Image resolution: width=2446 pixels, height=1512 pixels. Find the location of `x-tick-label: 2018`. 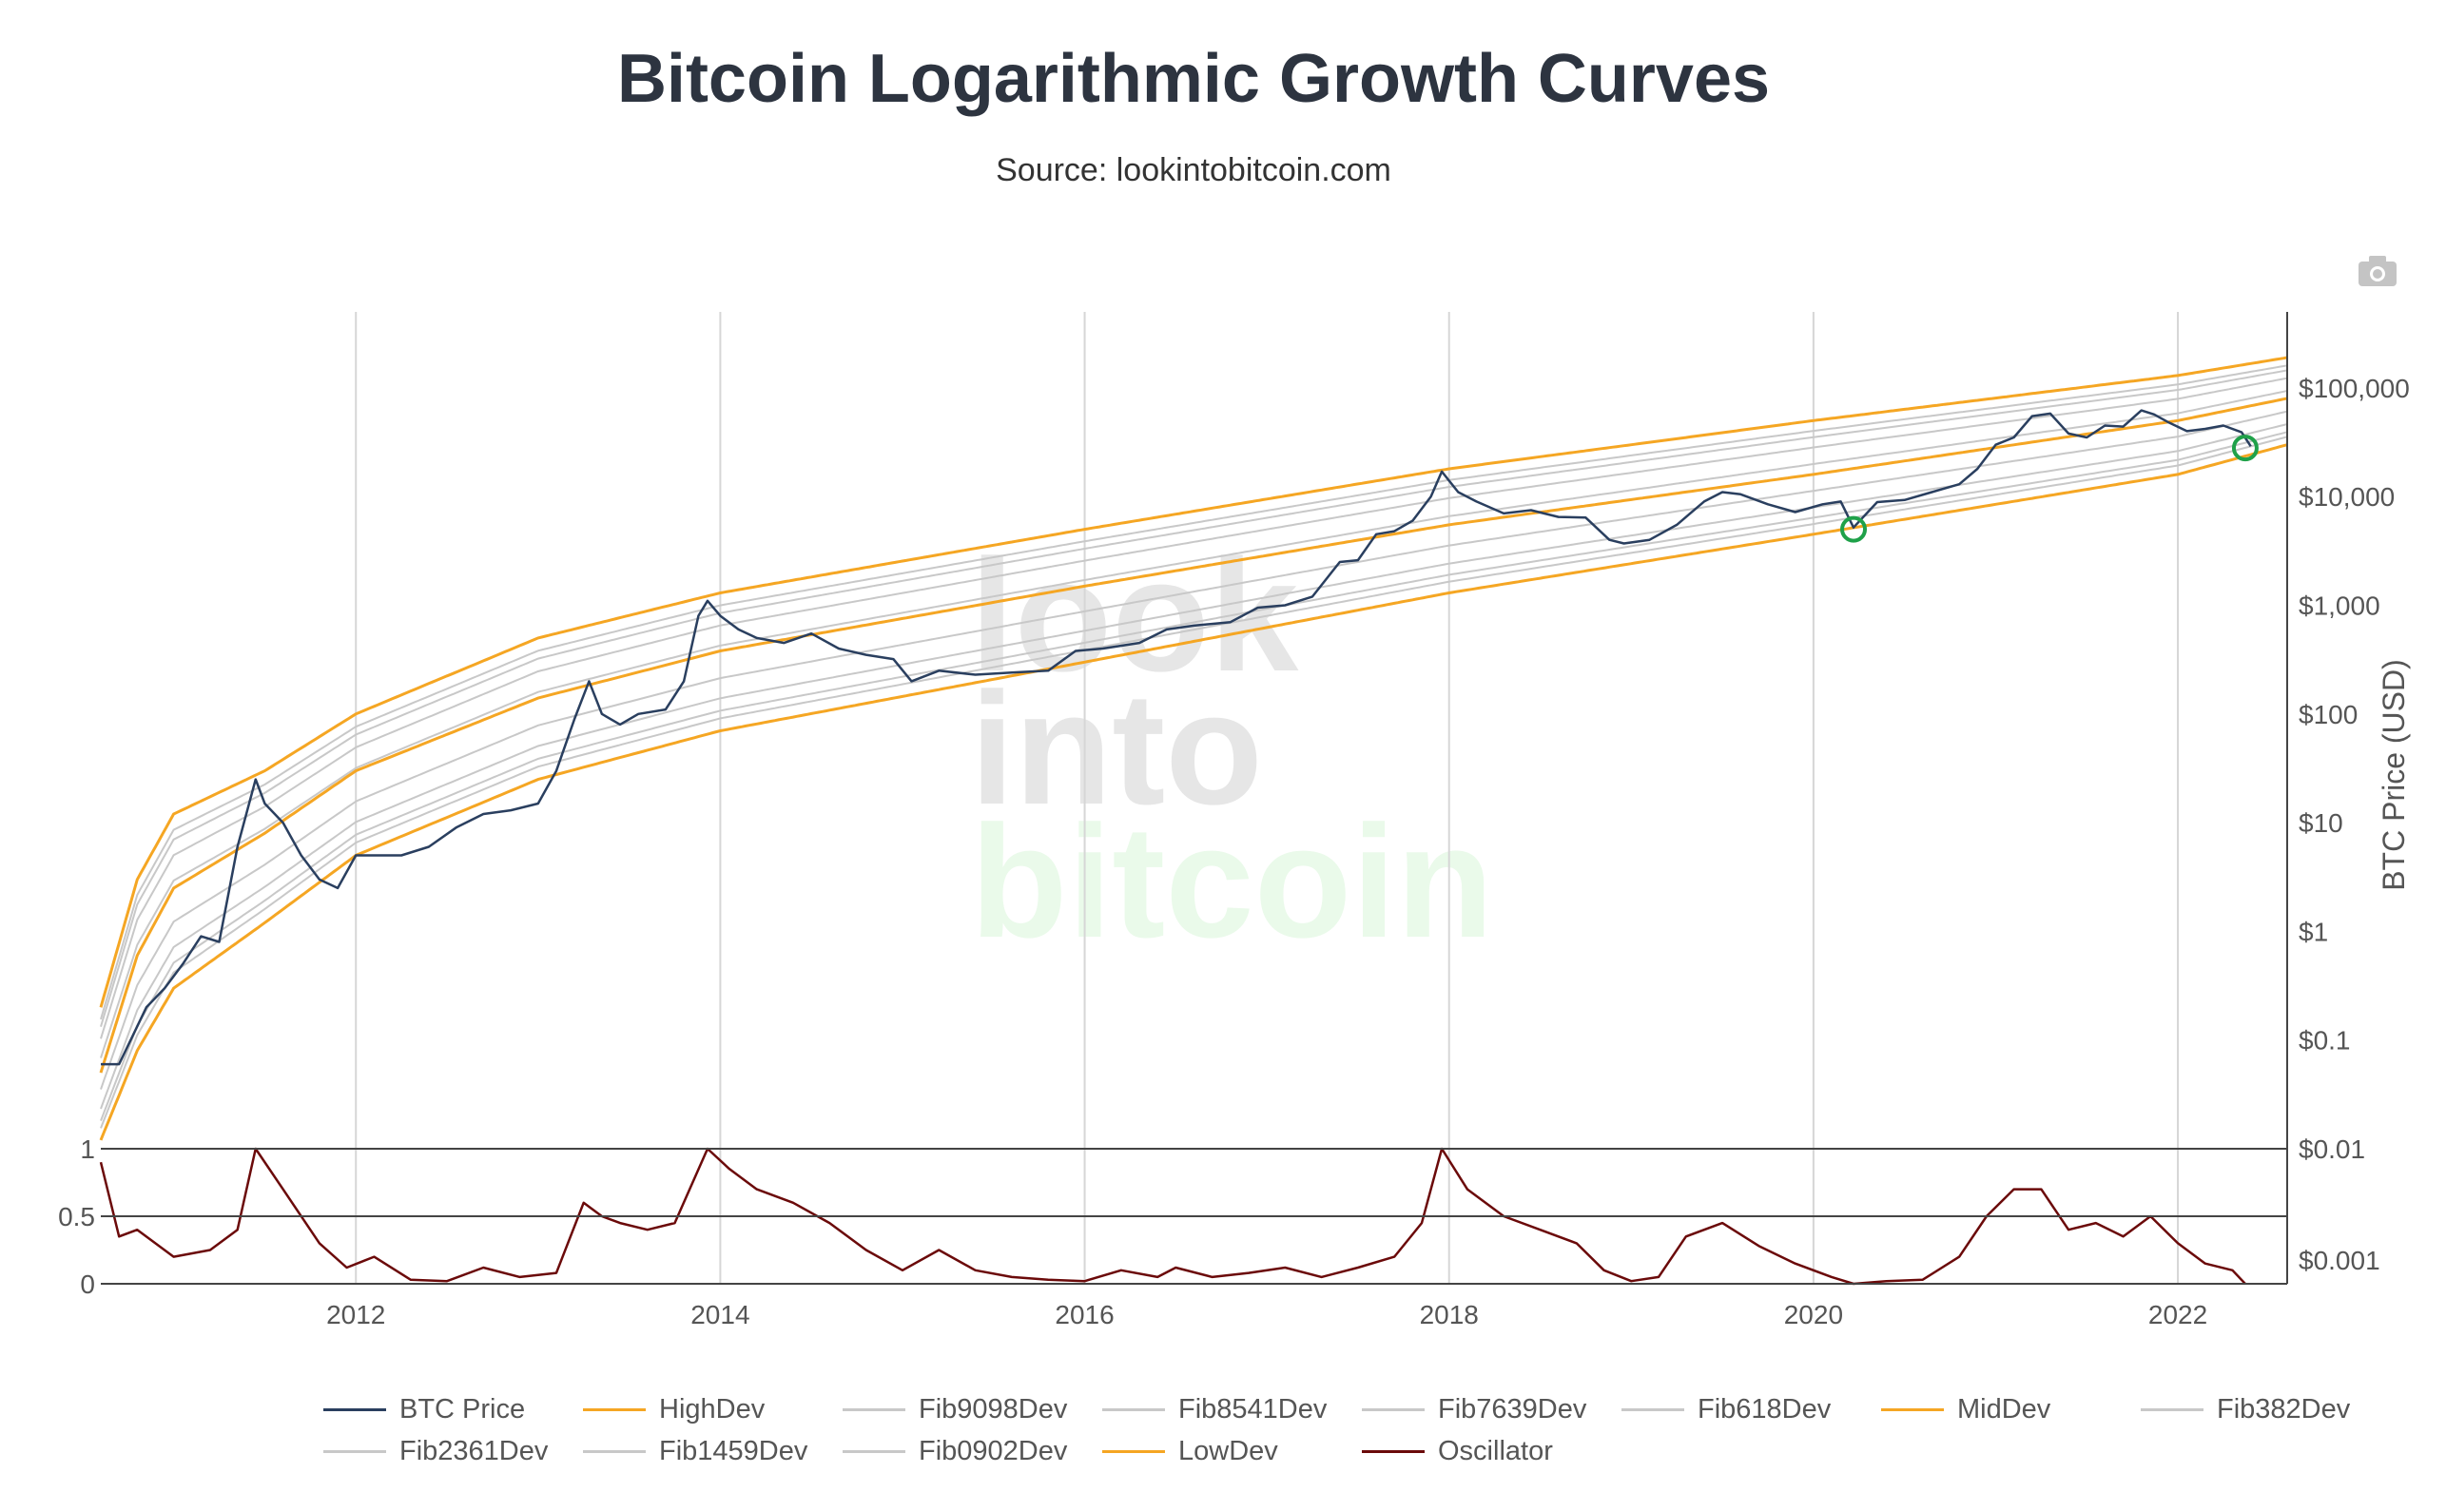

x-tick-label: 2018 is located at coordinates (1449, 1314).